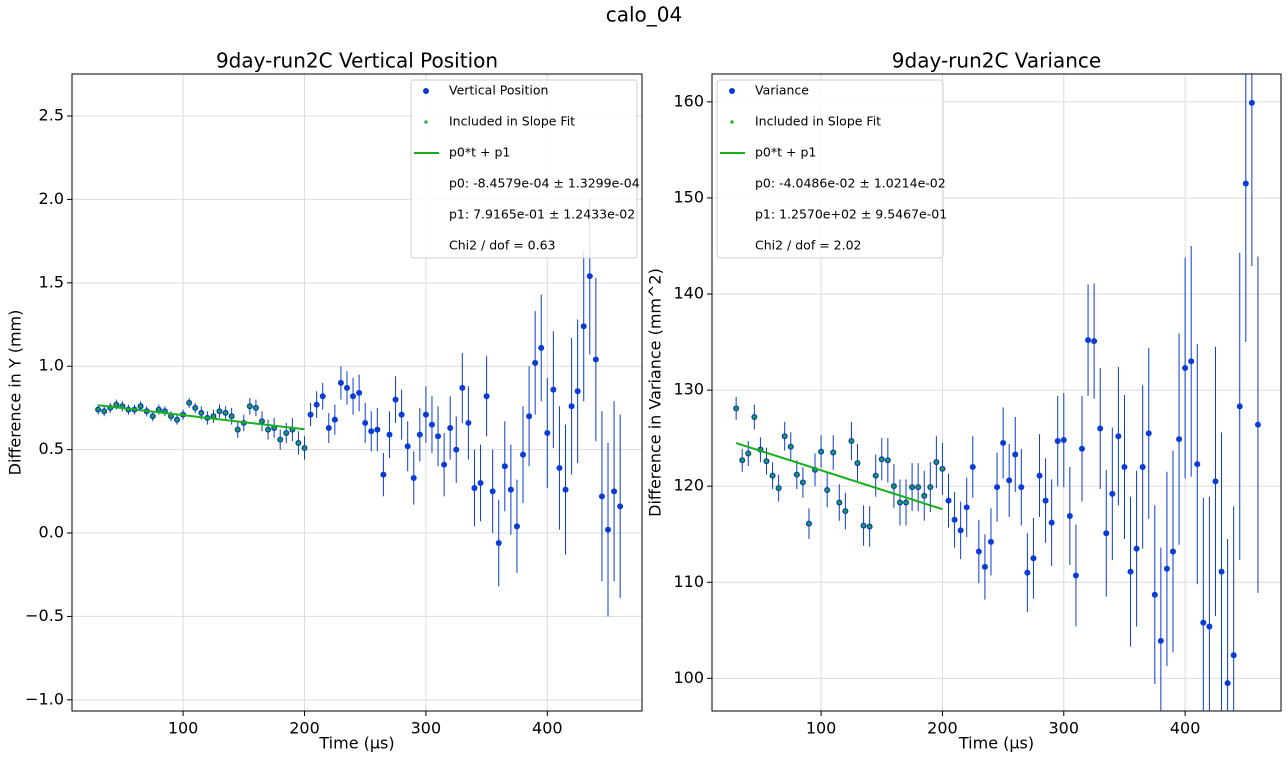 The image size is (1288, 759). What do you see at coordinates (942, 728) in the screenshot?
I see `x-tick-label: 200` at bounding box center [942, 728].